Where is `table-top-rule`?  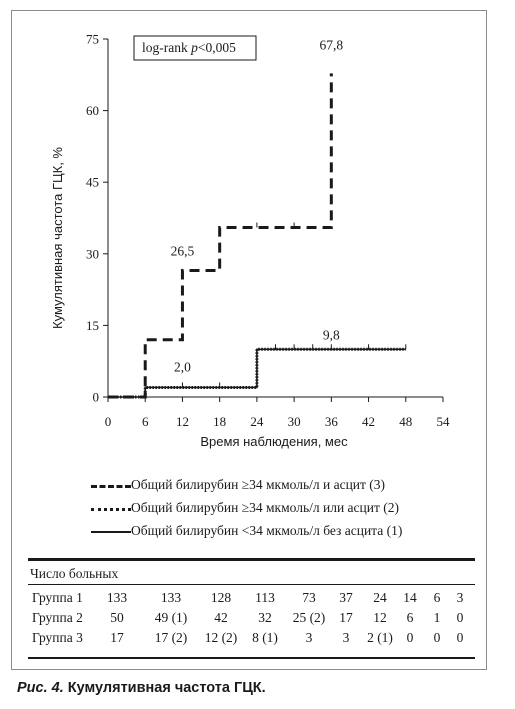
table-top-rule is located at coordinates (251, 559).